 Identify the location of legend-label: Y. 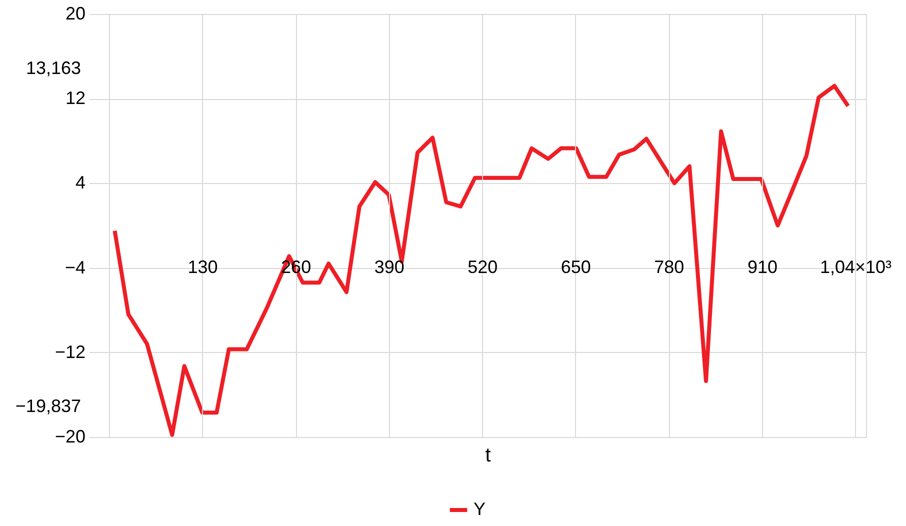
(480, 509).